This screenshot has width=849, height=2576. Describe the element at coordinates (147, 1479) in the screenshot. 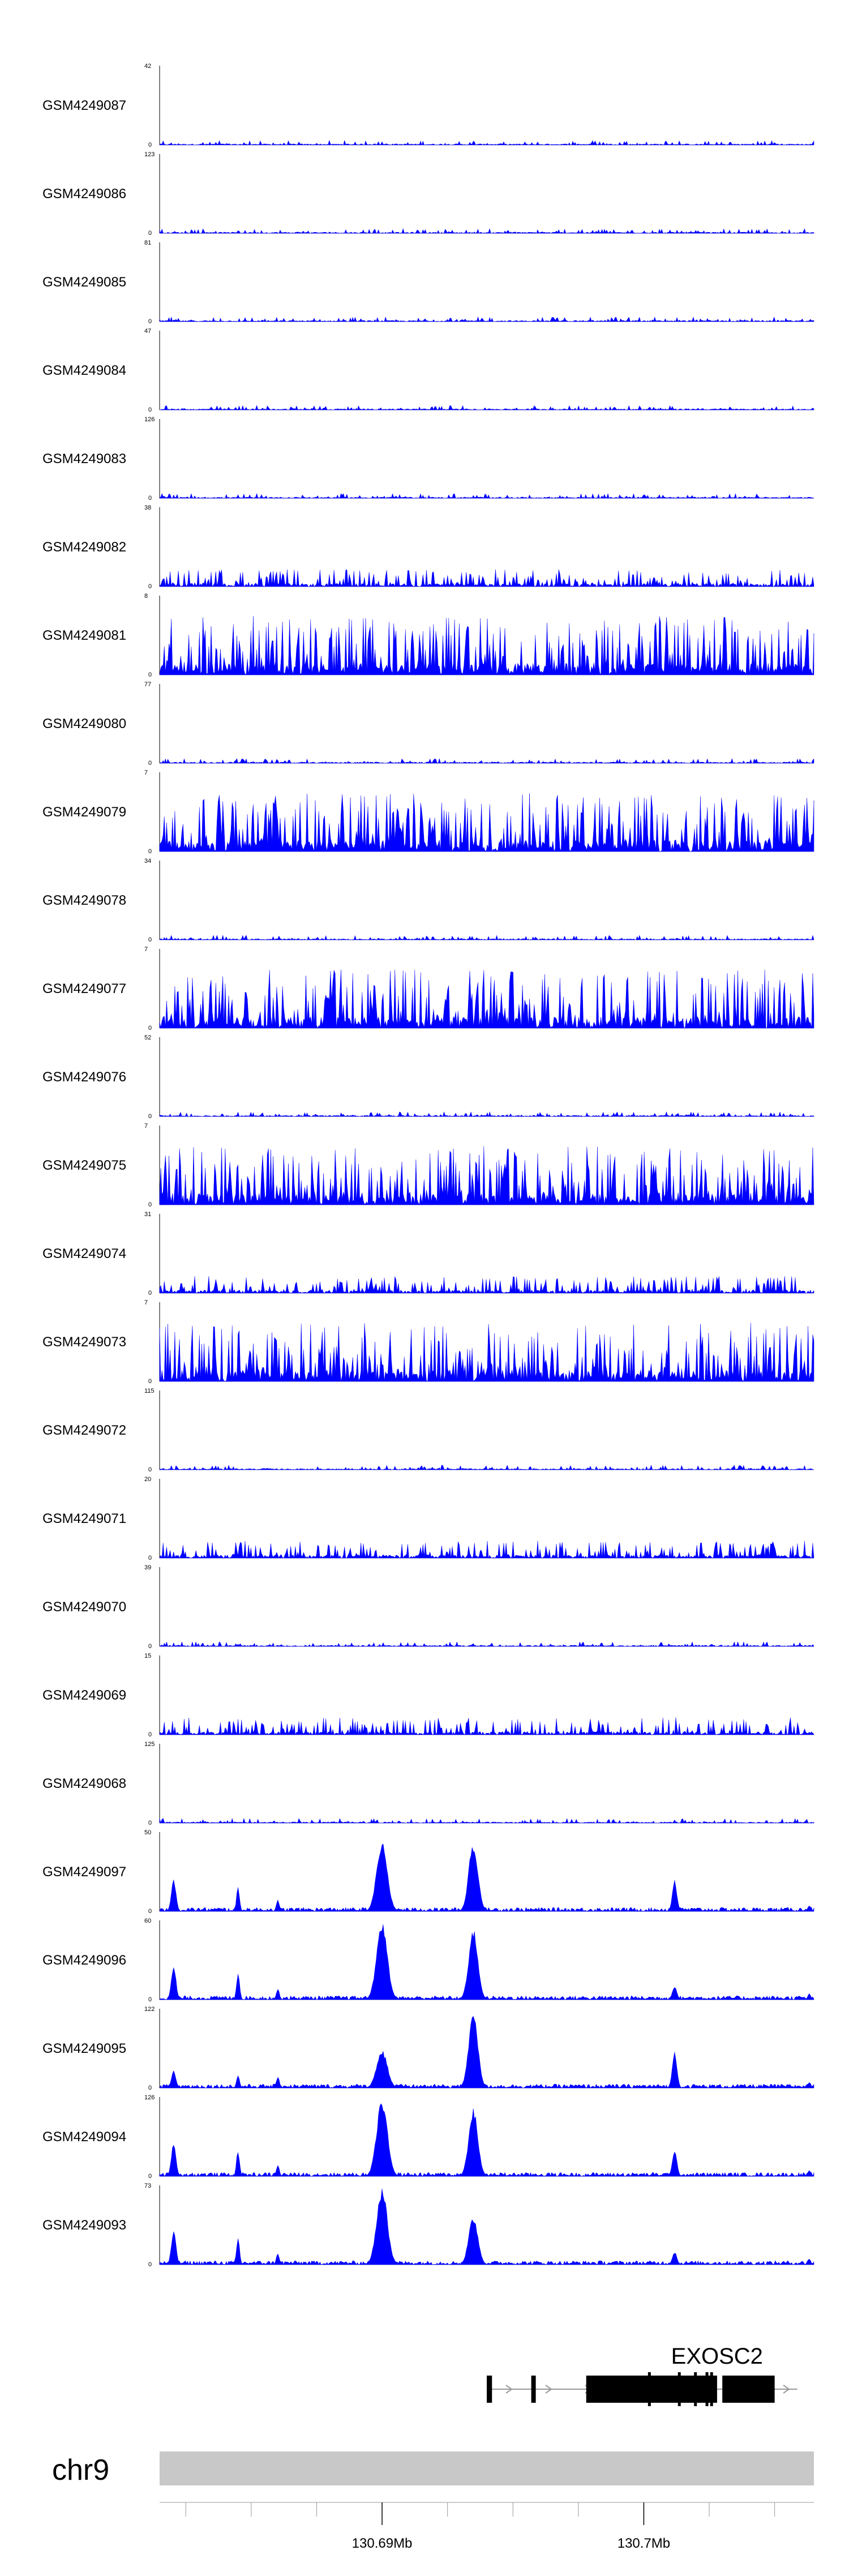

I see `track-ymax-label: 20` at that location.